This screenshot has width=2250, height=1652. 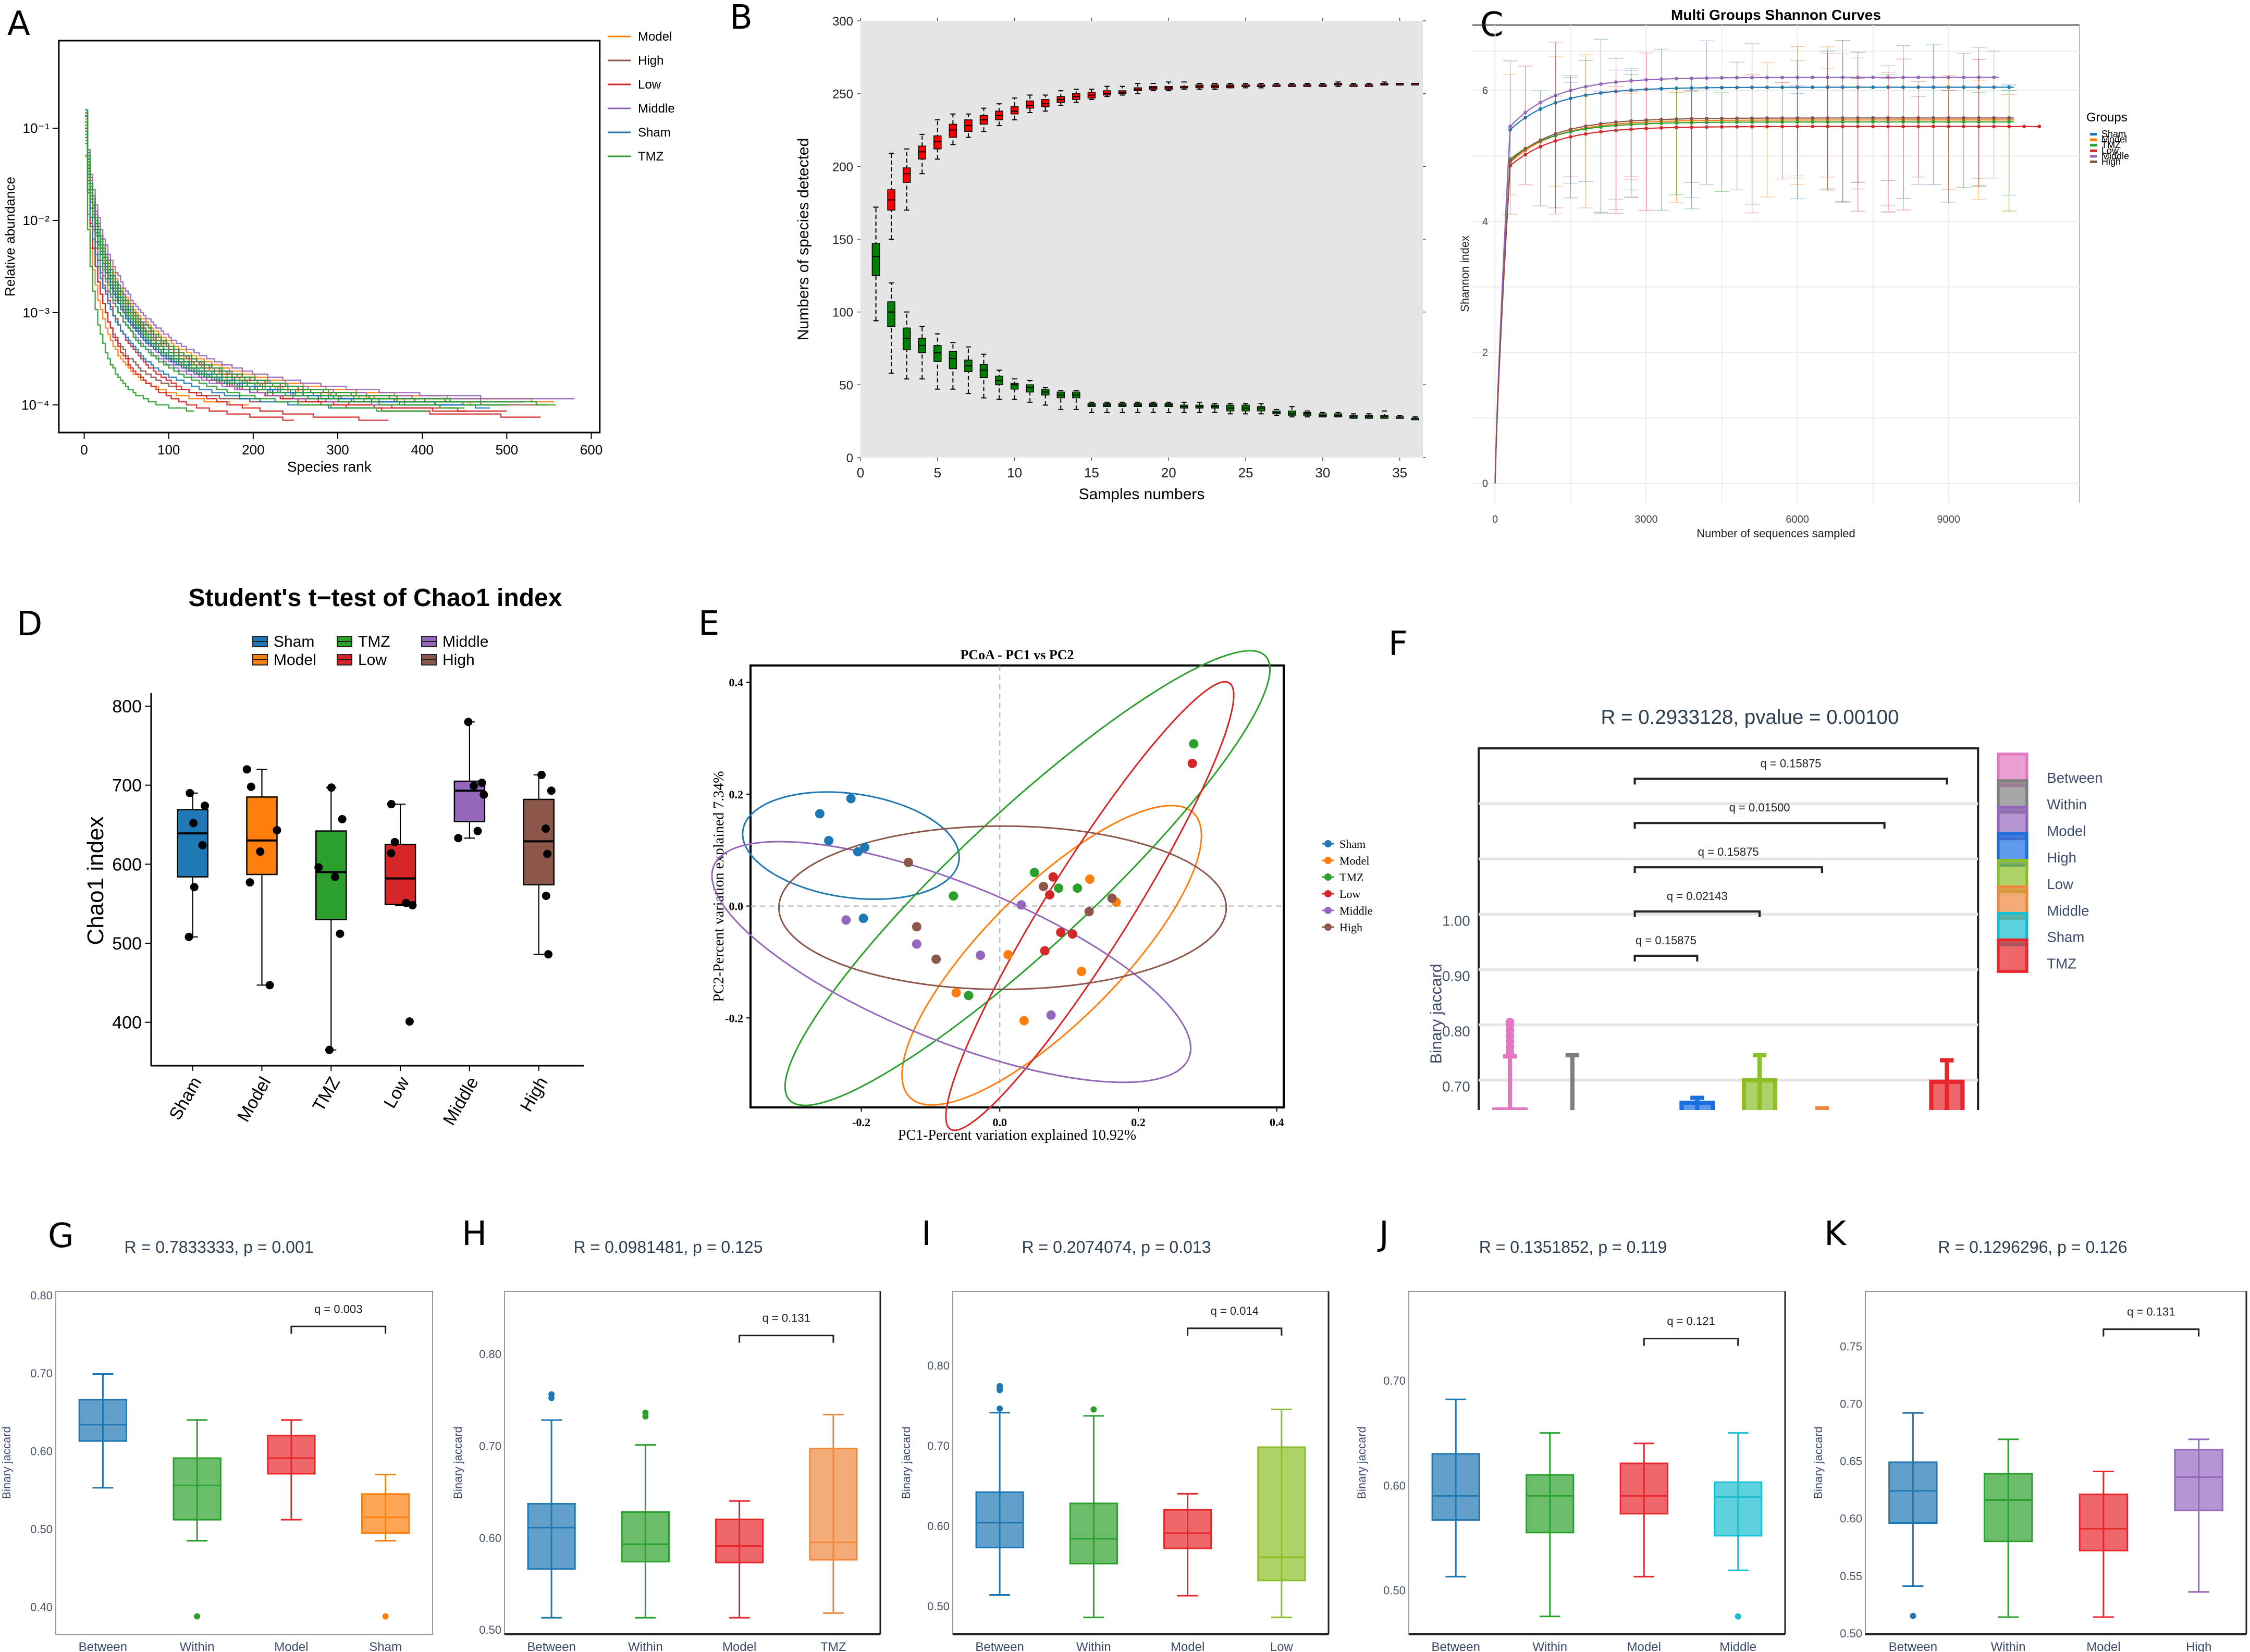 What do you see at coordinates (2068, 911) in the screenshot?
I see `legend-label-middle: Middle` at bounding box center [2068, 911].